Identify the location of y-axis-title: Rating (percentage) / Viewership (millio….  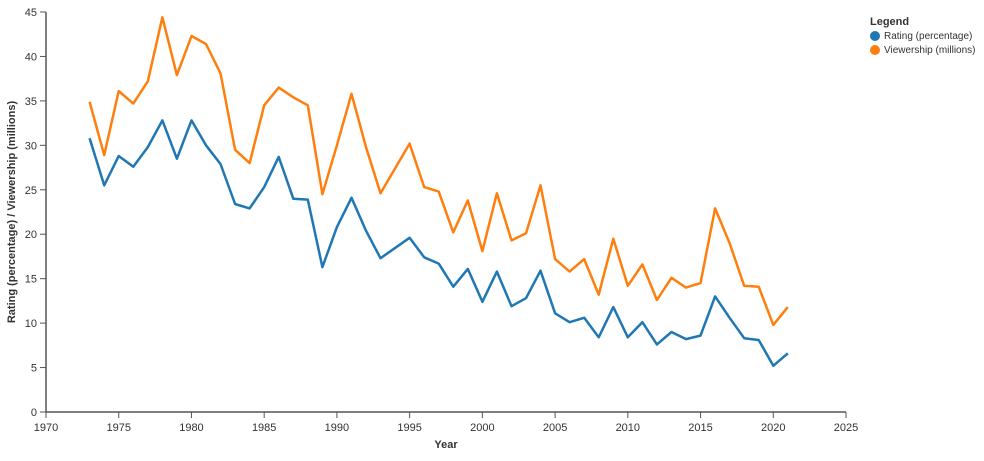
(12, 212).